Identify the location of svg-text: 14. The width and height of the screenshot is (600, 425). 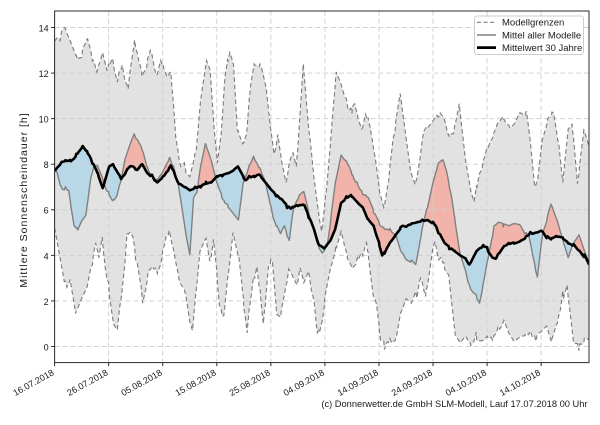
(44, 28).